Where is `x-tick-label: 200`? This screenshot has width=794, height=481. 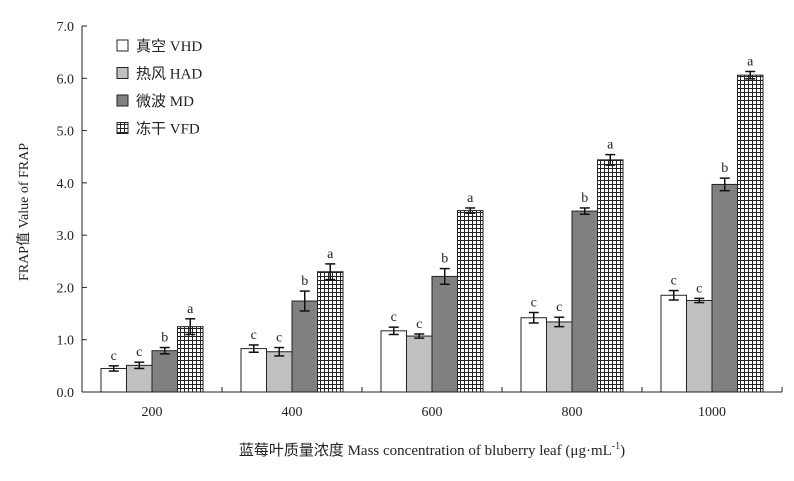
x-tick-label: 200 is located at coordinates (152, 412).